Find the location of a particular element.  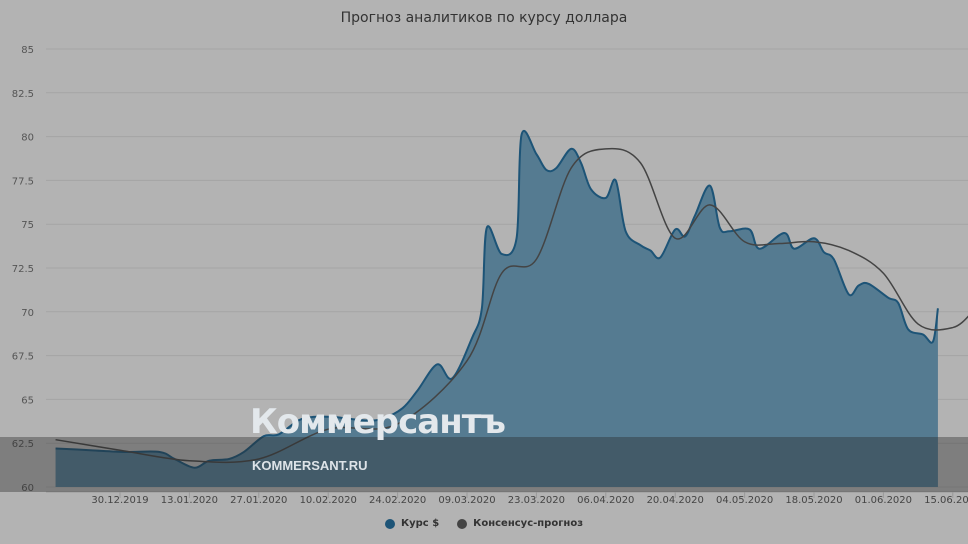

svg-text: 67.5 is located at coordinates (23, 357).